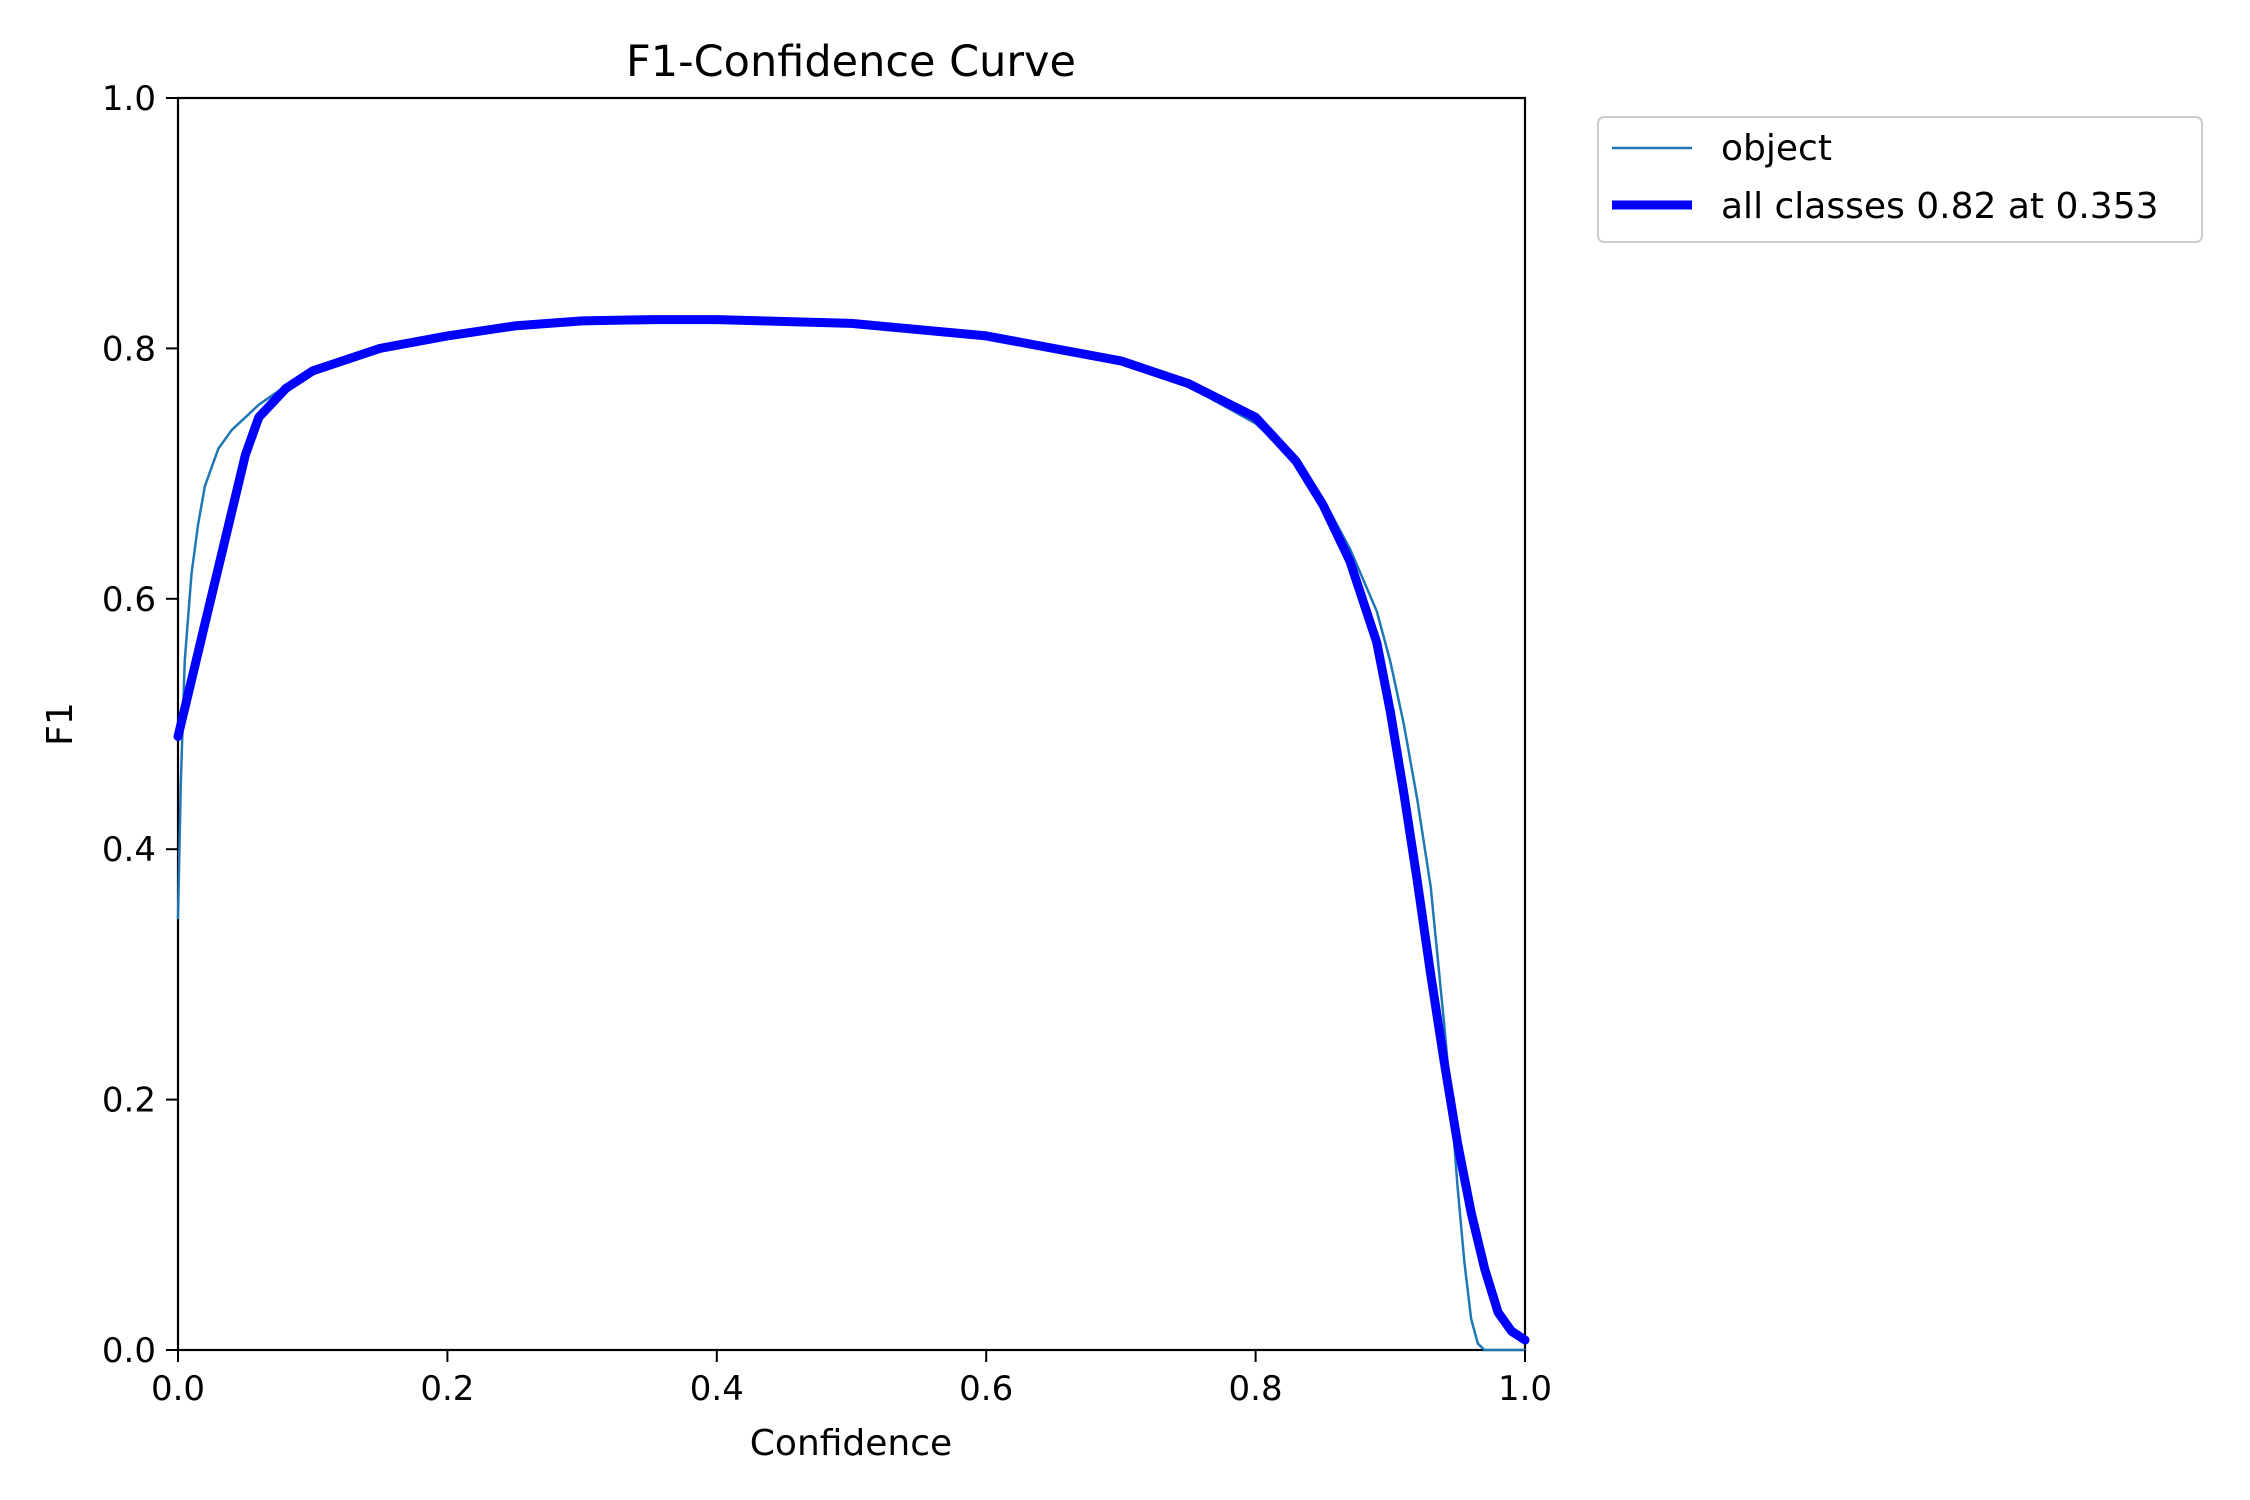 The width and height of the screenshot is (2250, 1500). What do you see at coordinates (851, 1443) in the screenshot?
I see `x-axis-label: Confidence` at bounding box center [851, 1443].